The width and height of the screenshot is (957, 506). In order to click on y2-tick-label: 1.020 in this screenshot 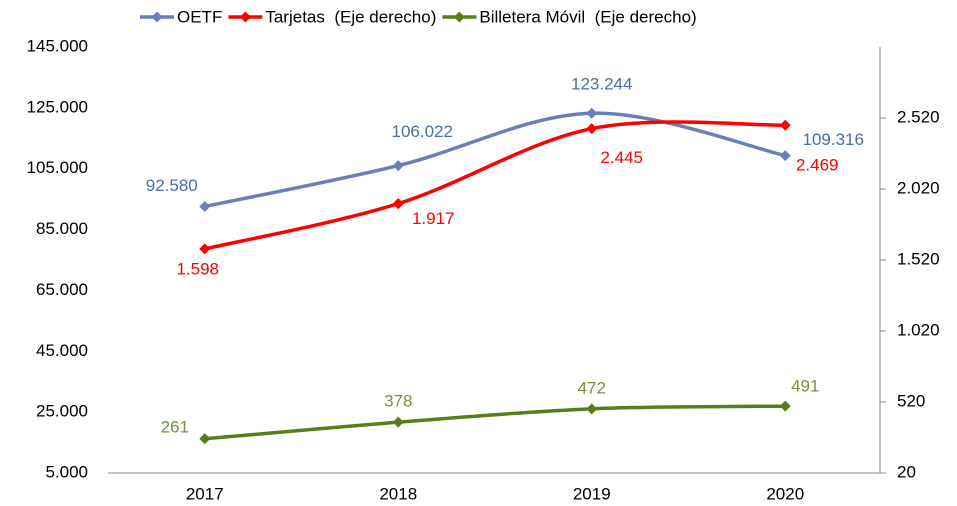, I will do `click(918, 329)`.